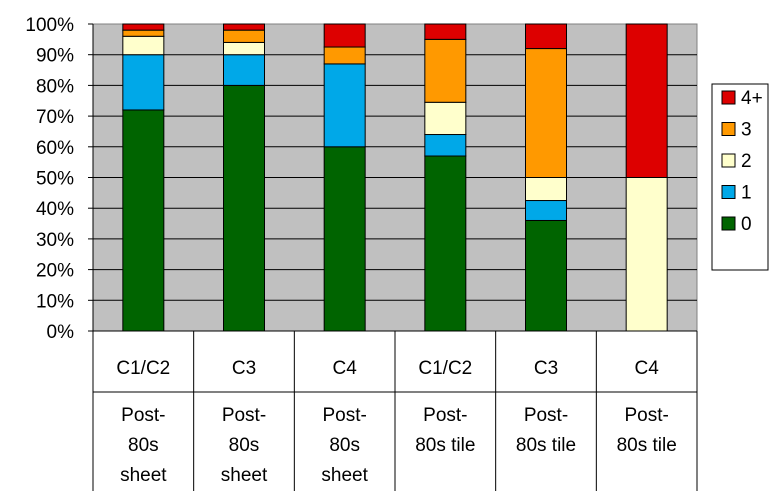 The height and width of the screenshot is (491, 772). What do you see at coordinates (55, 209) in the screenshot?
I see `y-tick-label: 40%` at bounding box center [55, 209].